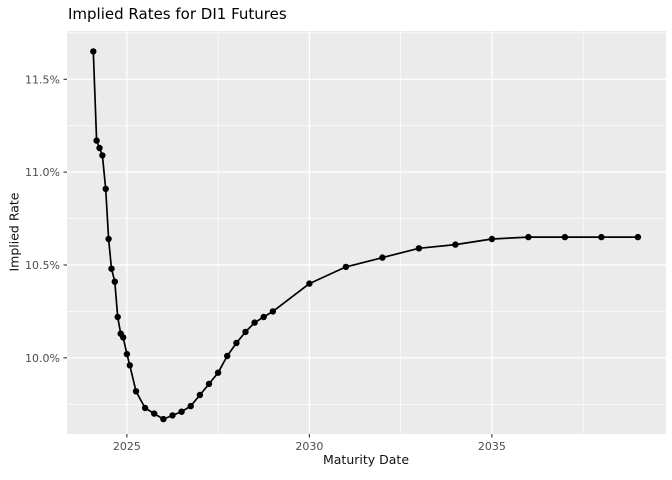 The height and width of the screenshot is (480, 672). Describe the element at coordinates (127, 446) in the screenshot. I see `x-tick-label: 2025` at that location.